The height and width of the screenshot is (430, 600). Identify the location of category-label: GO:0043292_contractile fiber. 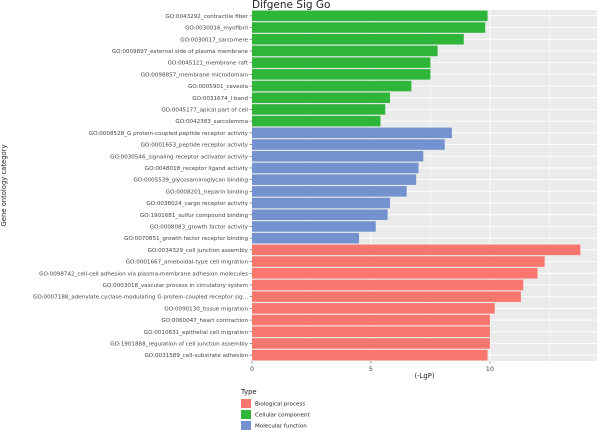
(206, 17).